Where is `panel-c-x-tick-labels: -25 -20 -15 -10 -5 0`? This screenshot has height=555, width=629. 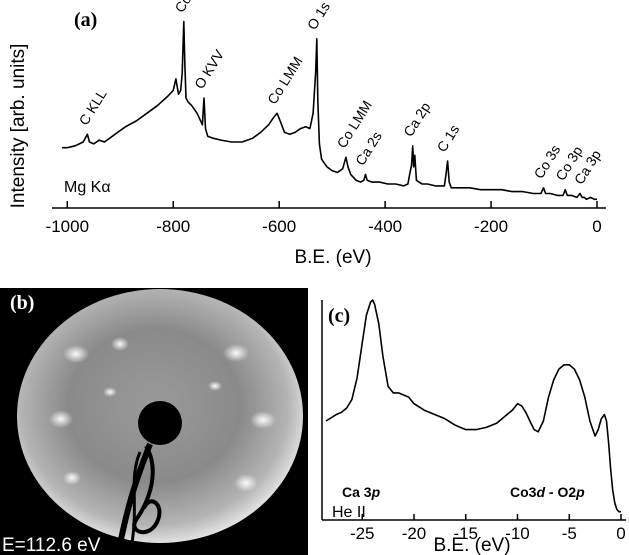
panel-c-x-tick-labels: -25 -20 -15 -10 -5 0 is located at coordinates (488, 533).